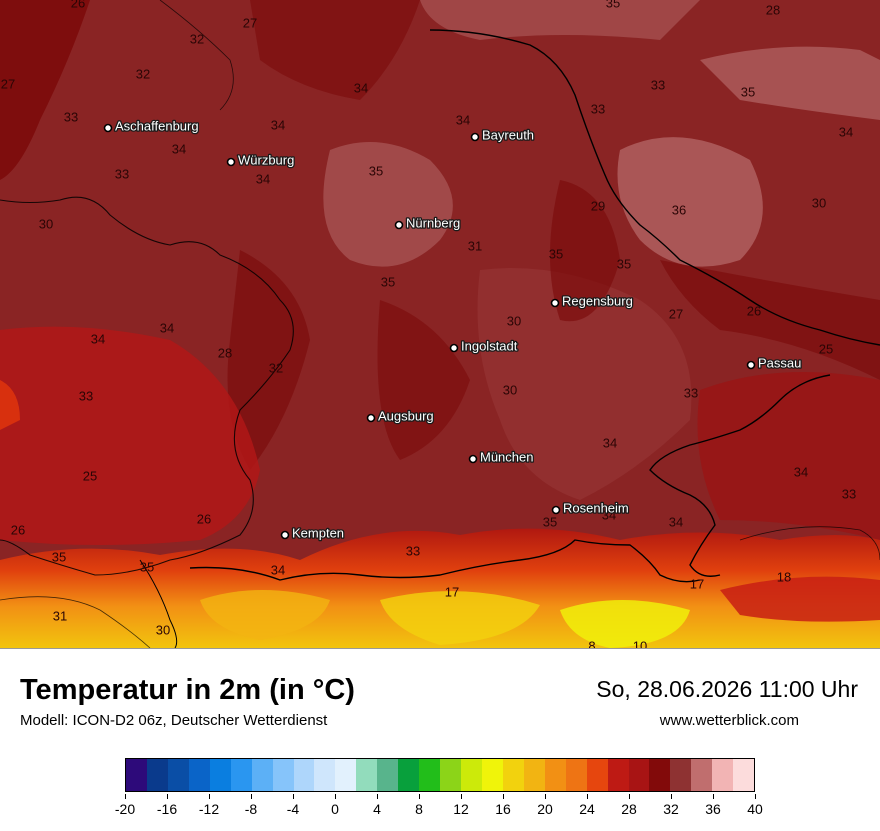 This screenshot has height=831, width=880. I want to click on legend-tick-label: 8, so click(419, 809).